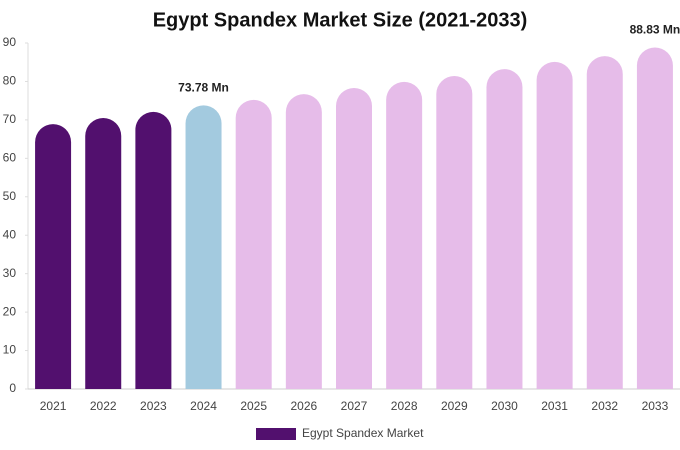 The width and height of the screenshot is (680, 450). Describe the element at coordinates (203, 88) in the screenshot. I see `value-label: 73.78 Mn` at that location.